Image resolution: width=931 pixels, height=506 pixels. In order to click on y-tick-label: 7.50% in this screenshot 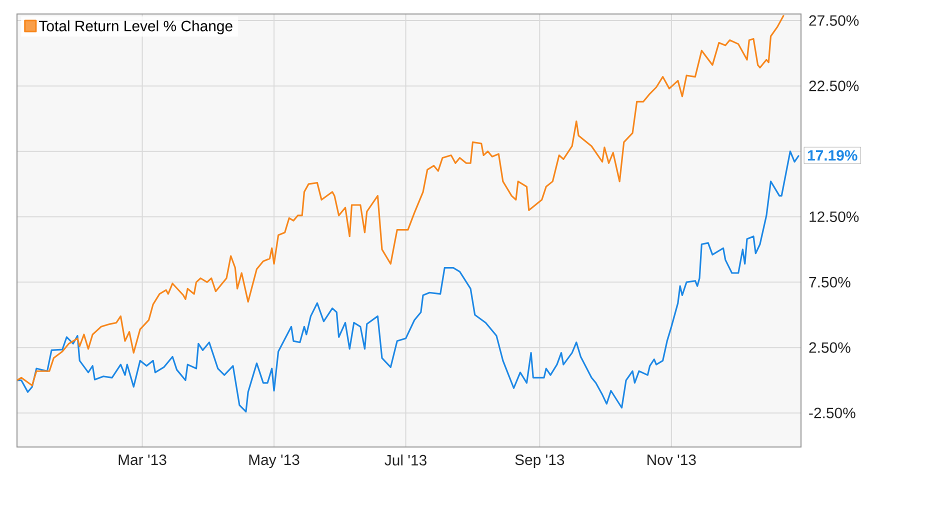, I will do `click(829, 282)`.